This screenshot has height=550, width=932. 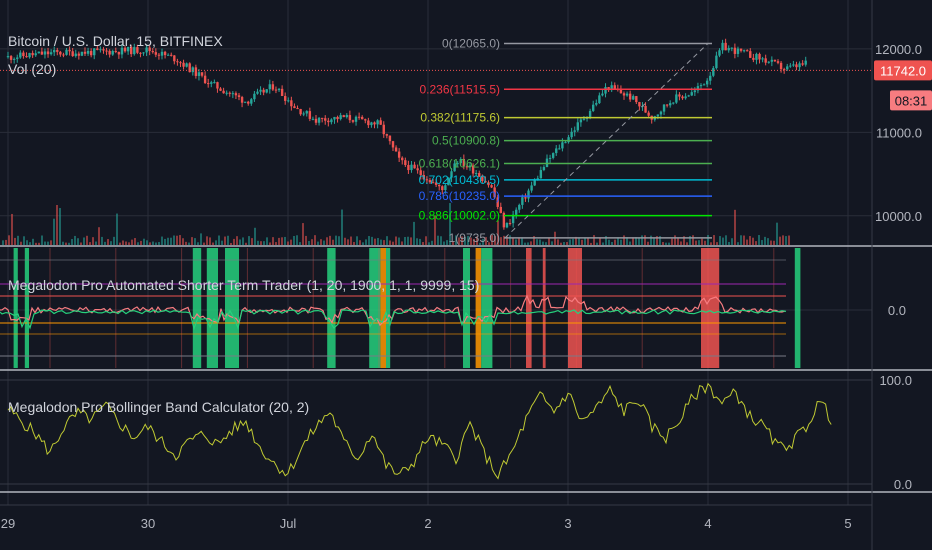 What do you see at coordinates (707, 523) in the screenshot?
I see `time-tick-label: 4` at bounding box center [707, 523].